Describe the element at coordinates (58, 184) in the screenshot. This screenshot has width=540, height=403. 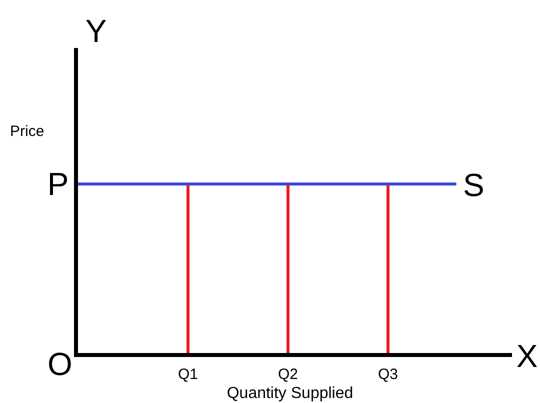
I see `text: P` at that location.